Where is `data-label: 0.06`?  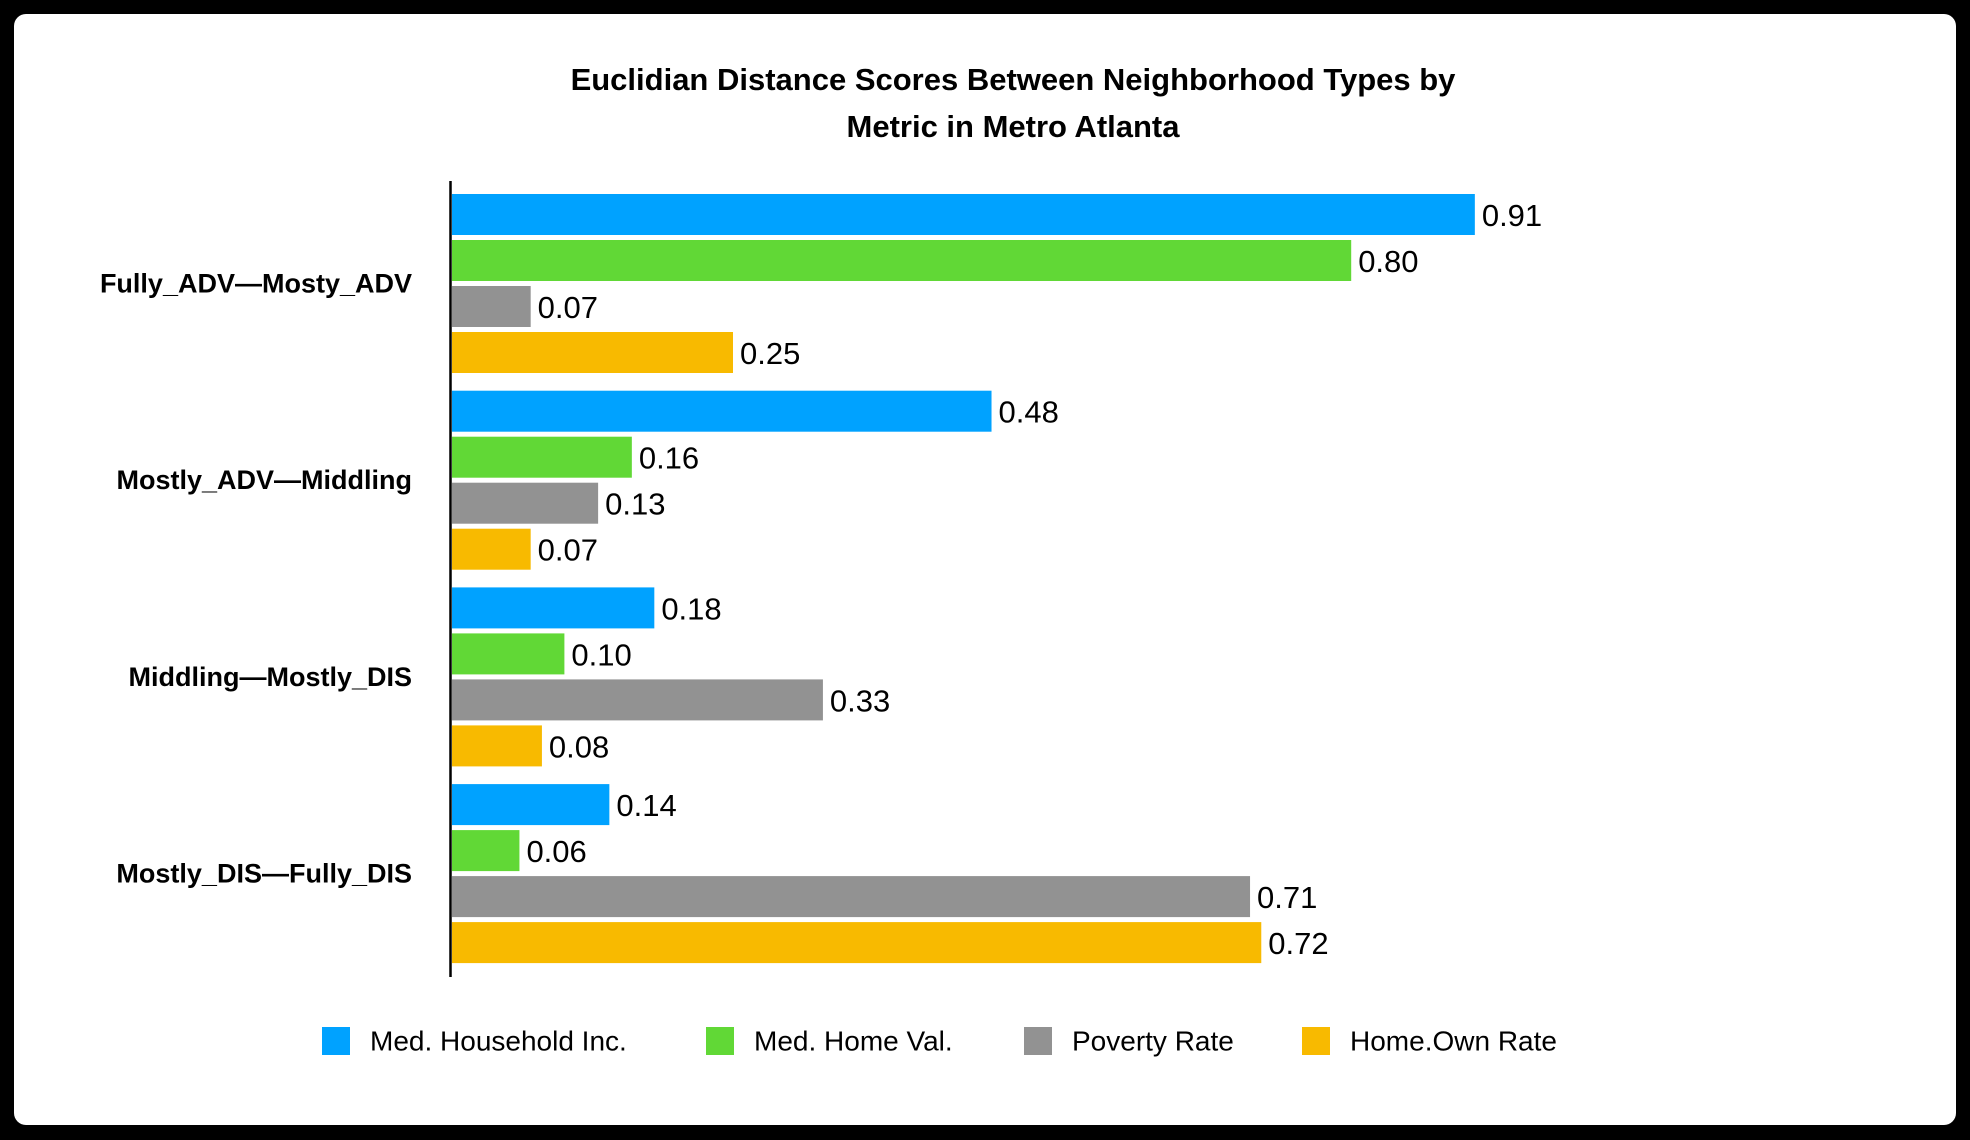
data-label: 0.06 is located at coordinates (556, 851).